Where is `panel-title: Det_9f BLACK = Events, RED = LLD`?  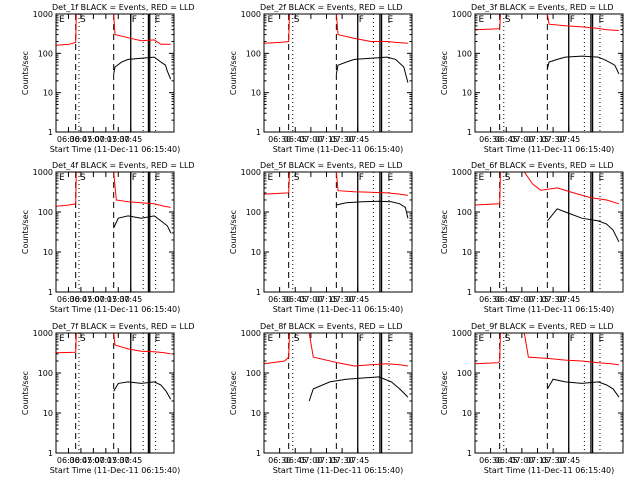 panel-title: Det_9f BLACK = Events, RED = LLD is located at coordinates (542, 326).